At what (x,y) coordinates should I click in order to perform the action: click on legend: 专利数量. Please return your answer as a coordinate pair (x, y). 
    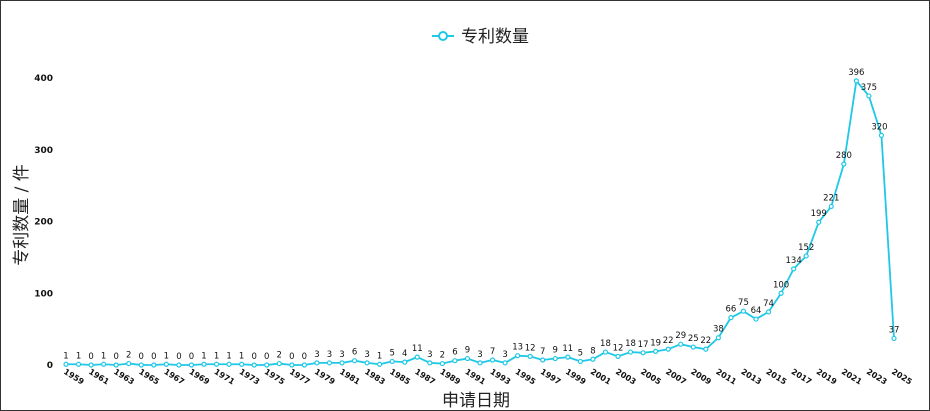
    Looking at the image, I should click on (480, 37).